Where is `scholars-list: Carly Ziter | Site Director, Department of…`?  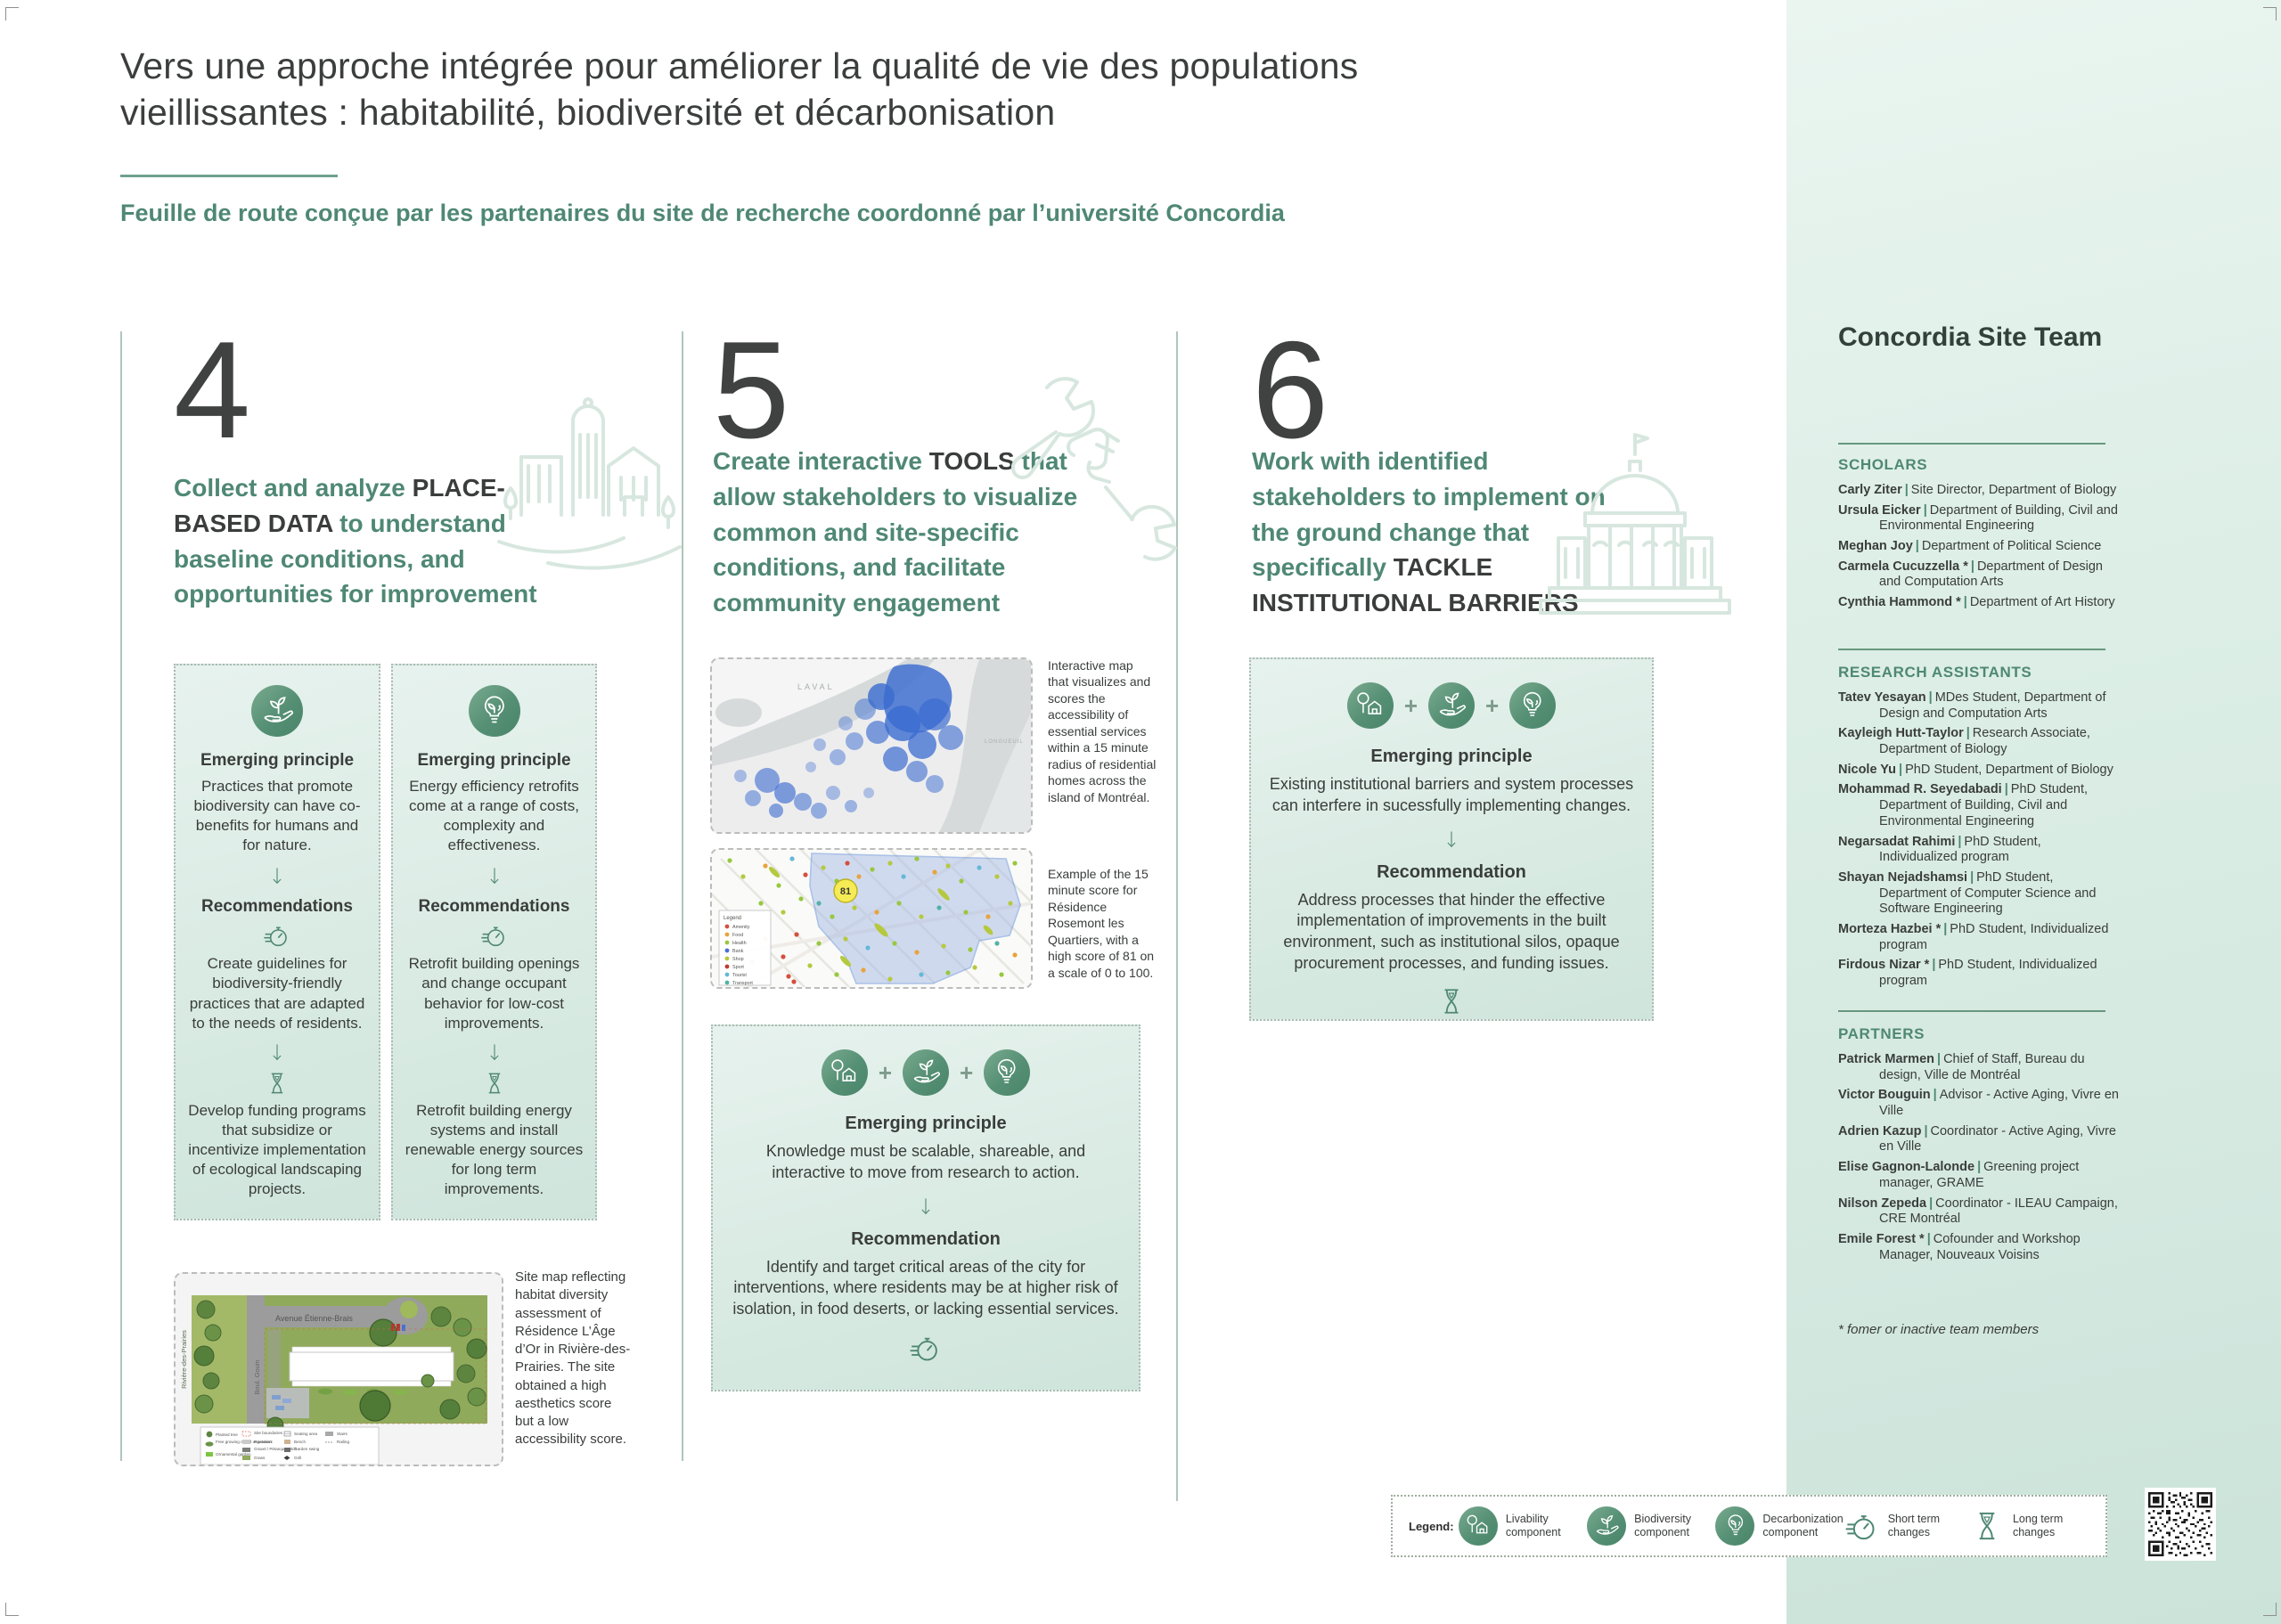
scholars-list: Carly Ziter | Site Director, Department of… is located at coordinates (1980, 549).